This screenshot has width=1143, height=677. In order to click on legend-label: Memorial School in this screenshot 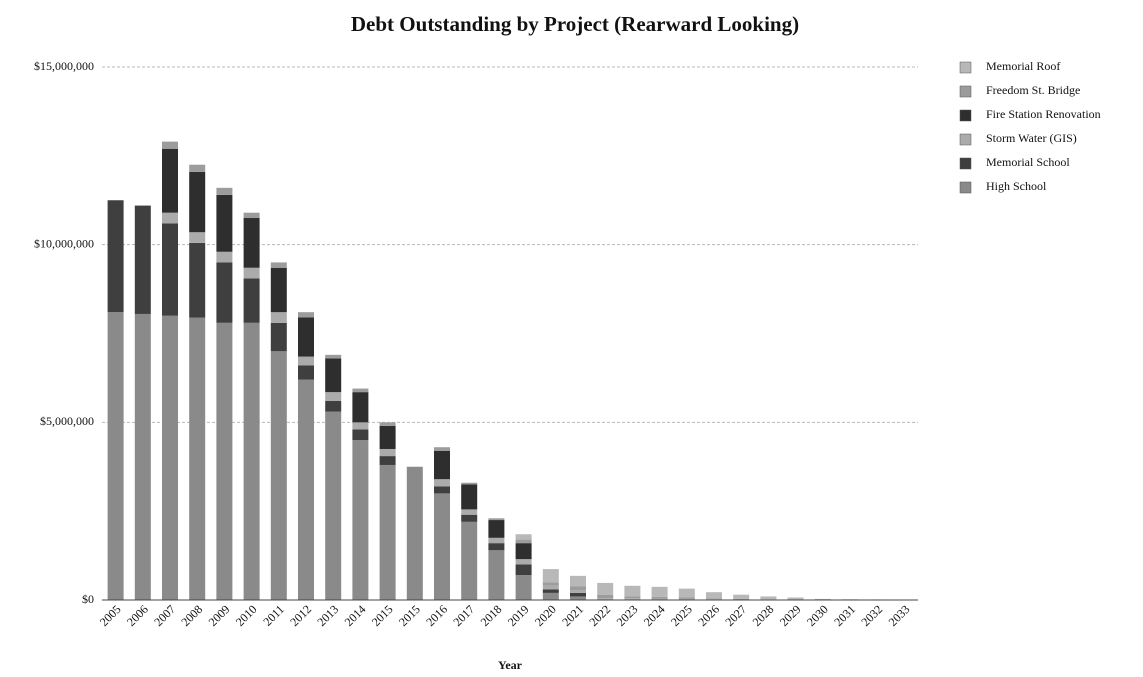, I will do `click(1028, 162)`.